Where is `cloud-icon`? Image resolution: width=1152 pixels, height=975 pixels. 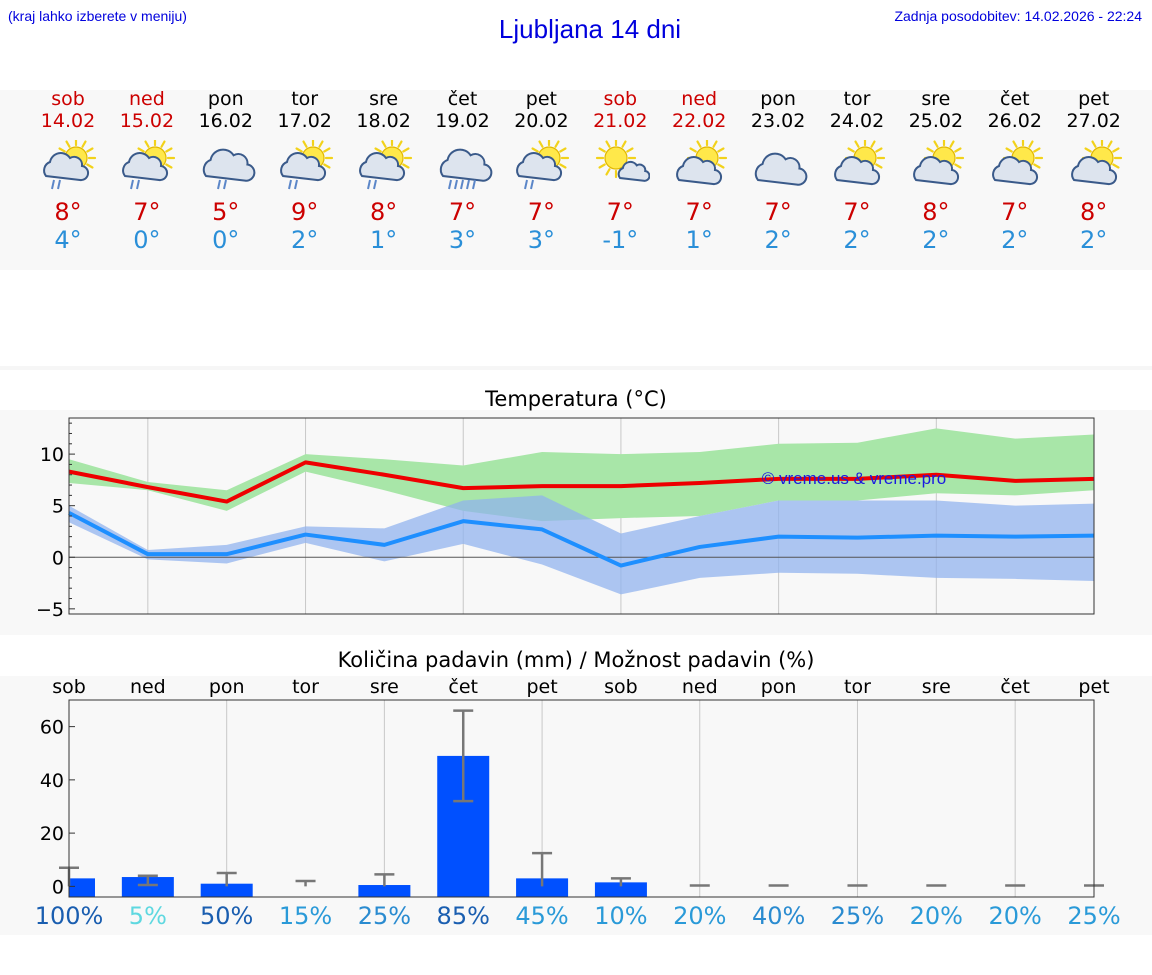
cloud-icon is located at coordinates (781, 169).